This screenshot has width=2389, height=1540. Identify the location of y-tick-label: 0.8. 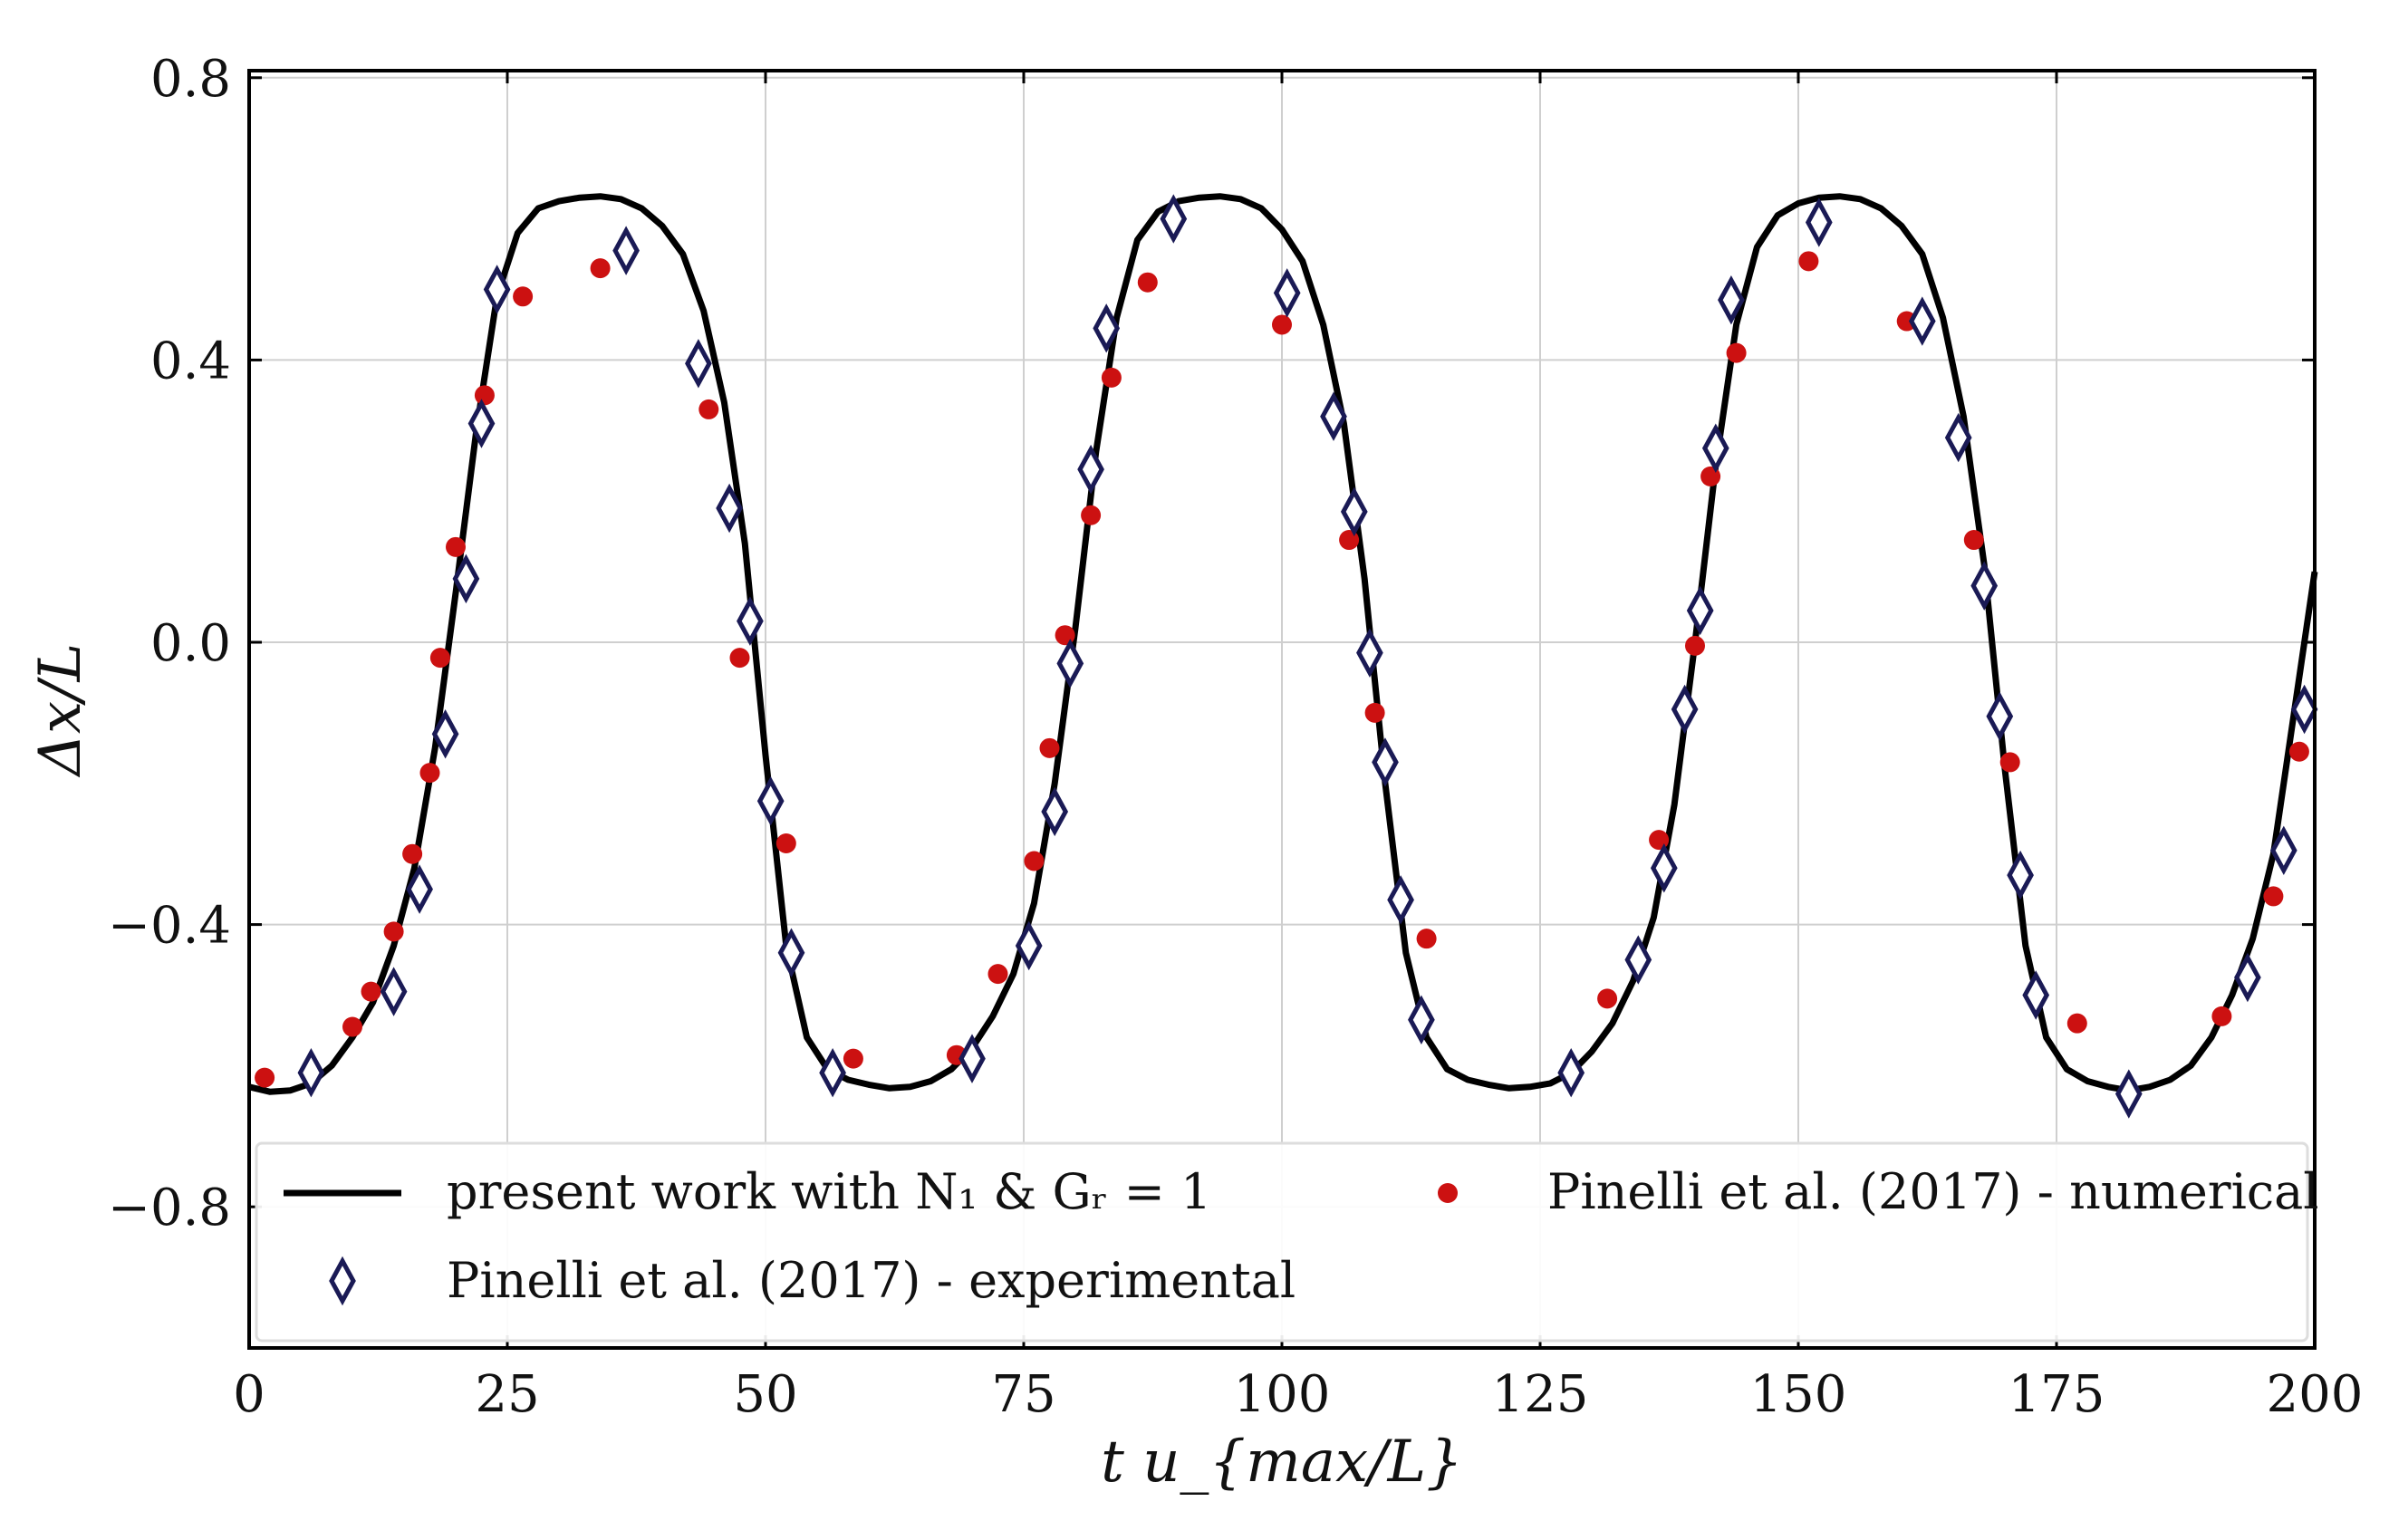
(190, 80).